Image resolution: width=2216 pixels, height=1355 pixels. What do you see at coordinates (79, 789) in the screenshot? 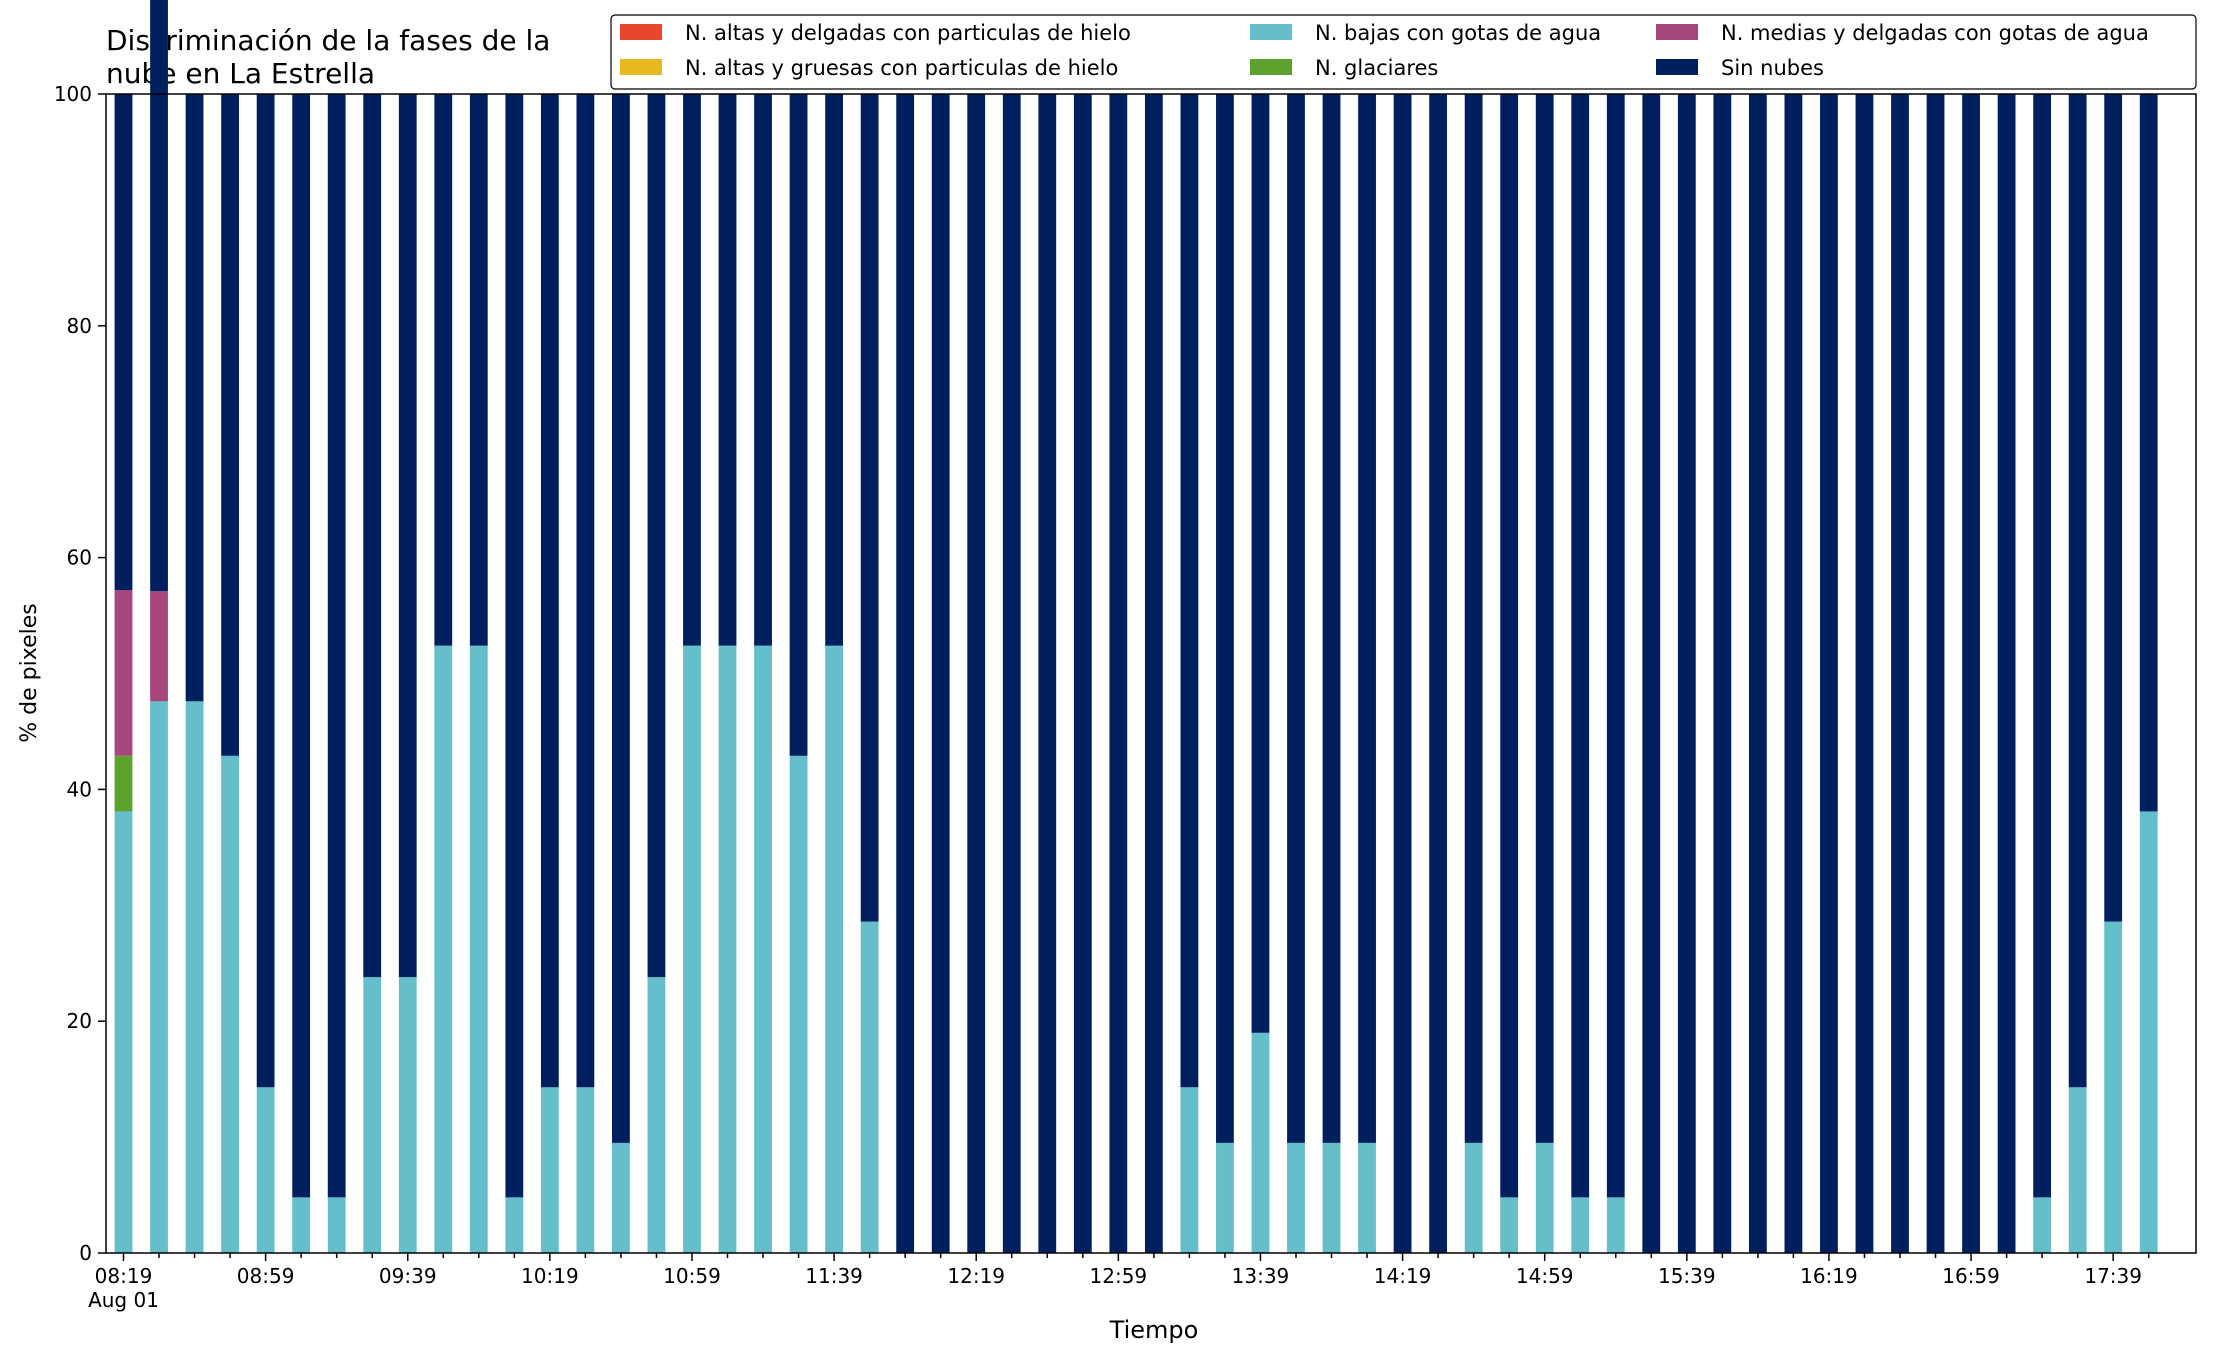
I see `y-tick-label: 40` at bounding box center [79, 789].